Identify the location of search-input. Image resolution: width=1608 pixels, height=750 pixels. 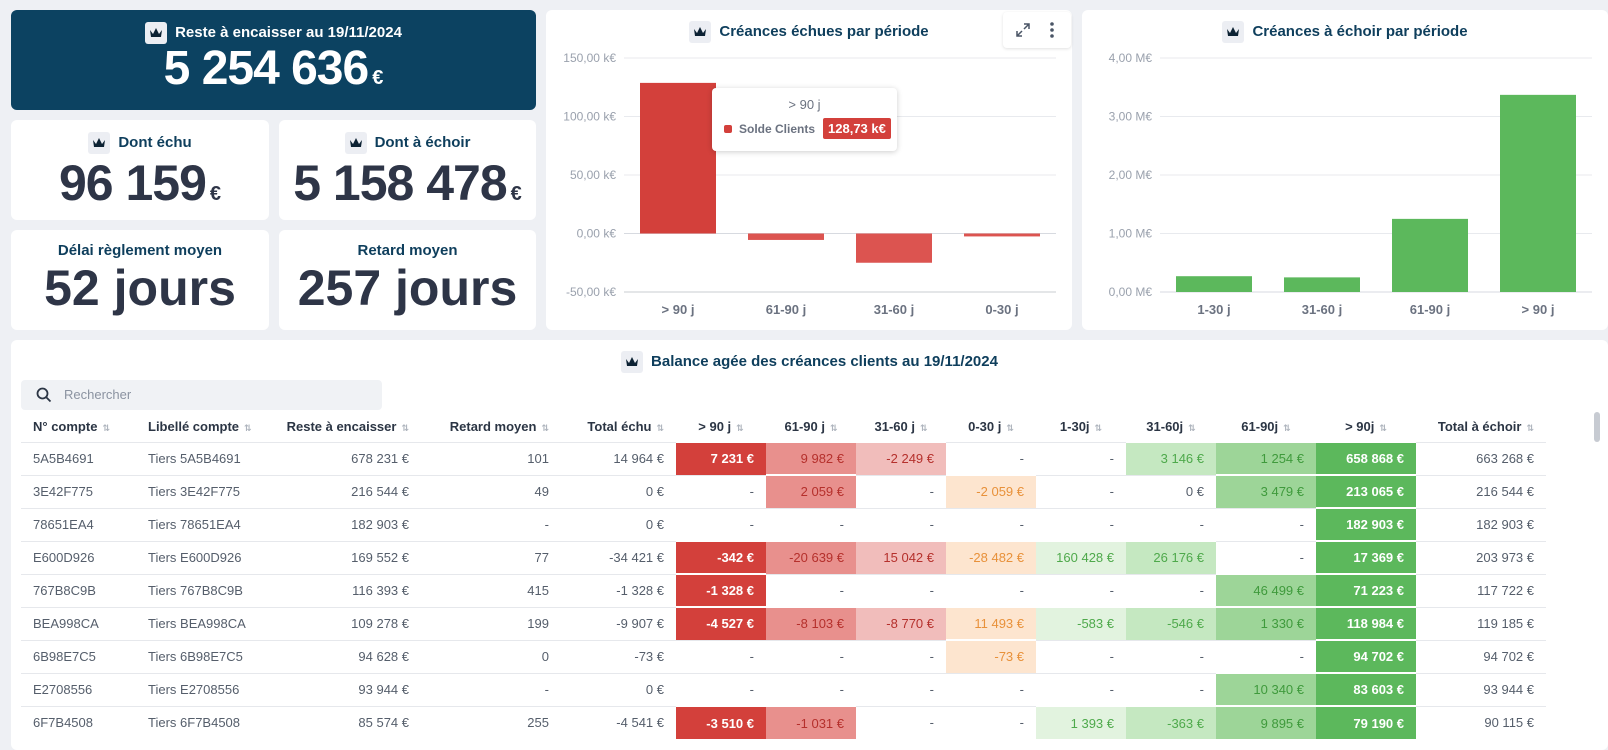
(214, 394).